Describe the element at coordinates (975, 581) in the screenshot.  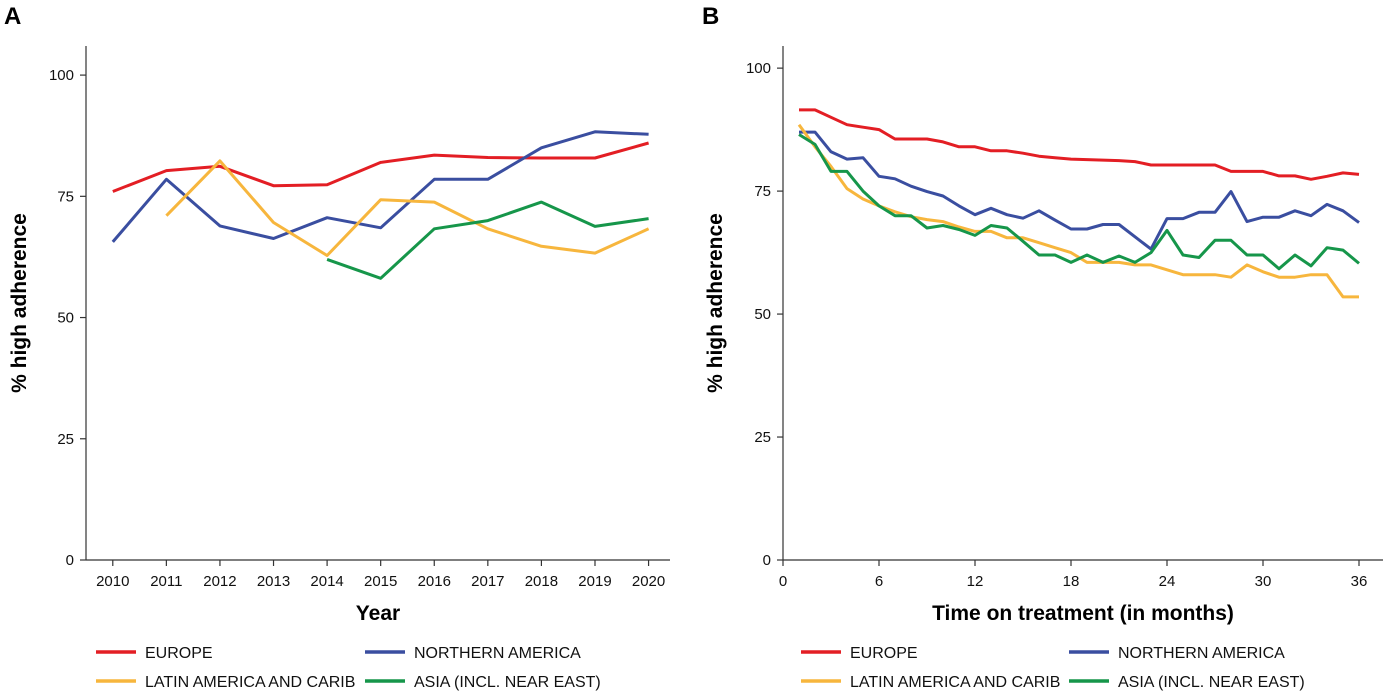
I see `x-tick-label: 12` at that location.